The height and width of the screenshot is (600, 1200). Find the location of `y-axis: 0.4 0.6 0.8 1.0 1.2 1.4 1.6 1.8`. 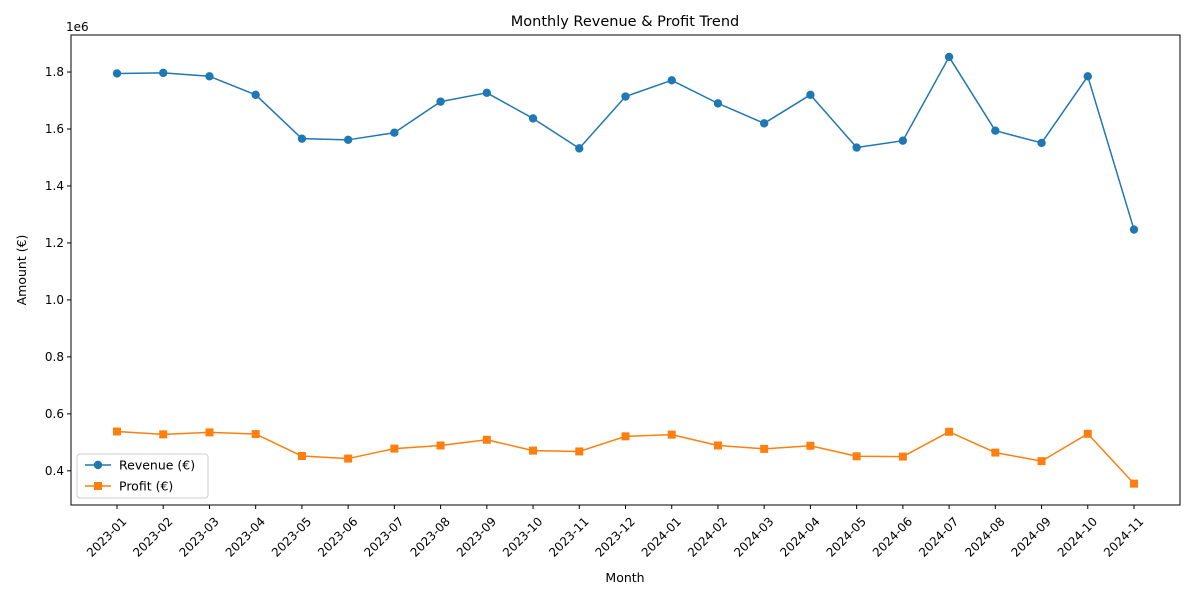

y-axis: 0.4 0.6 0.8 1.0 1.2 1.4 1.6 1.8 is located at coordinates (58, 271).